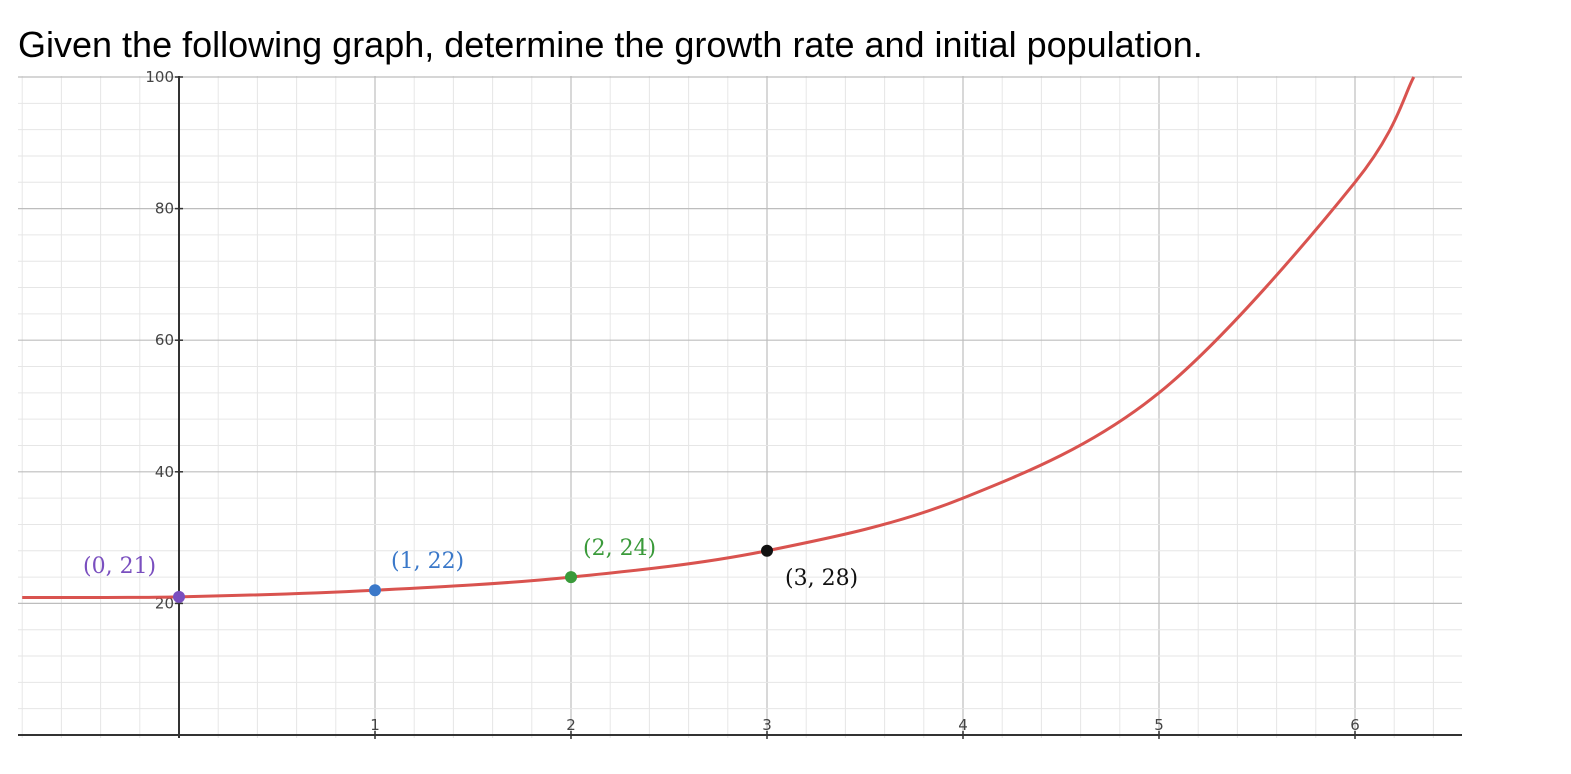 The width and height of the screenshot is (1571, 774). What do you see at coordinates (164, 603) in the screenshot?
I see `y-tick-label: 20` at bounding box center [164, 603].